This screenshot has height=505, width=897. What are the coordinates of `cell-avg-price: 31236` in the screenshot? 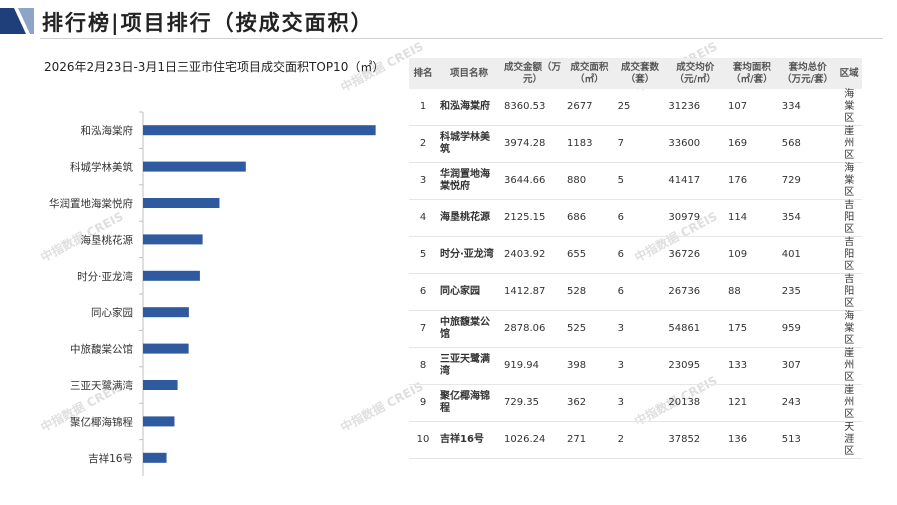 It's located at (695, 107).